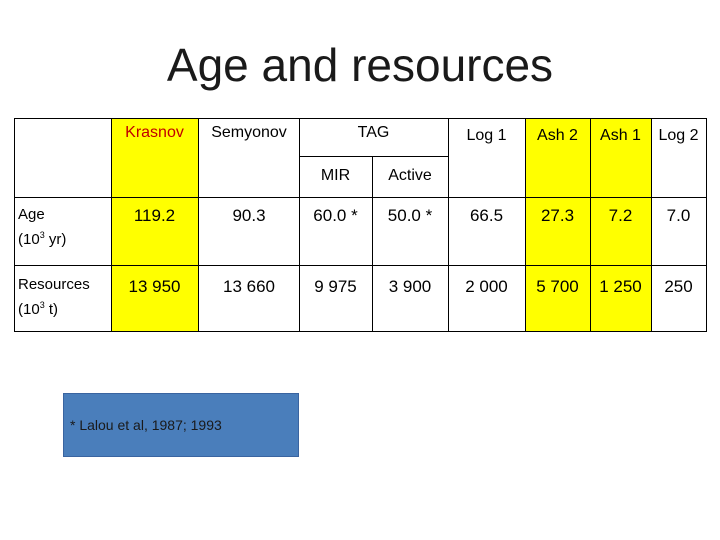  Describe the element at coordinates (360, 197) in the screenshot. I see `header-bottom-line` at that location.